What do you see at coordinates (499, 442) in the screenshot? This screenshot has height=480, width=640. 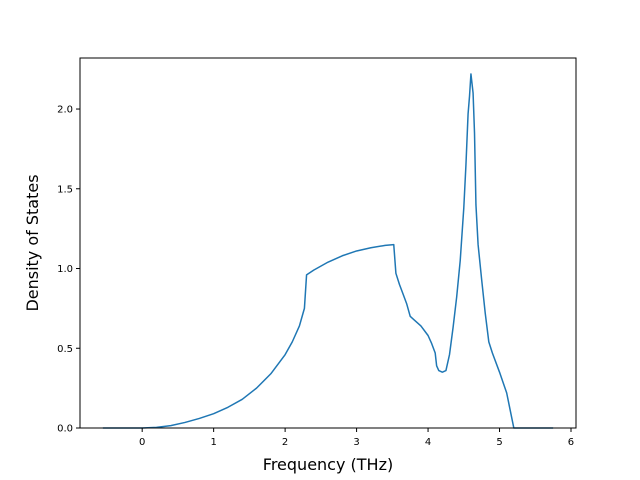 I see `x-tick-label: 5` at bounding box center [499, 442].